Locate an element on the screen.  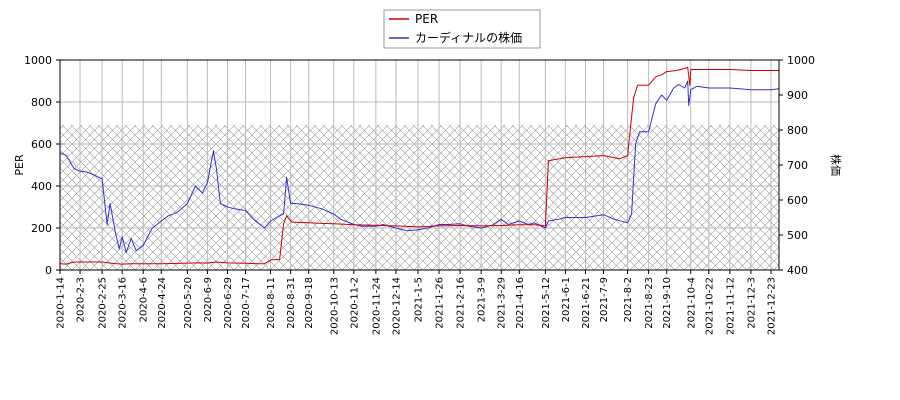
y-tick-label-left: 400 is located at coordinates (41, 186).